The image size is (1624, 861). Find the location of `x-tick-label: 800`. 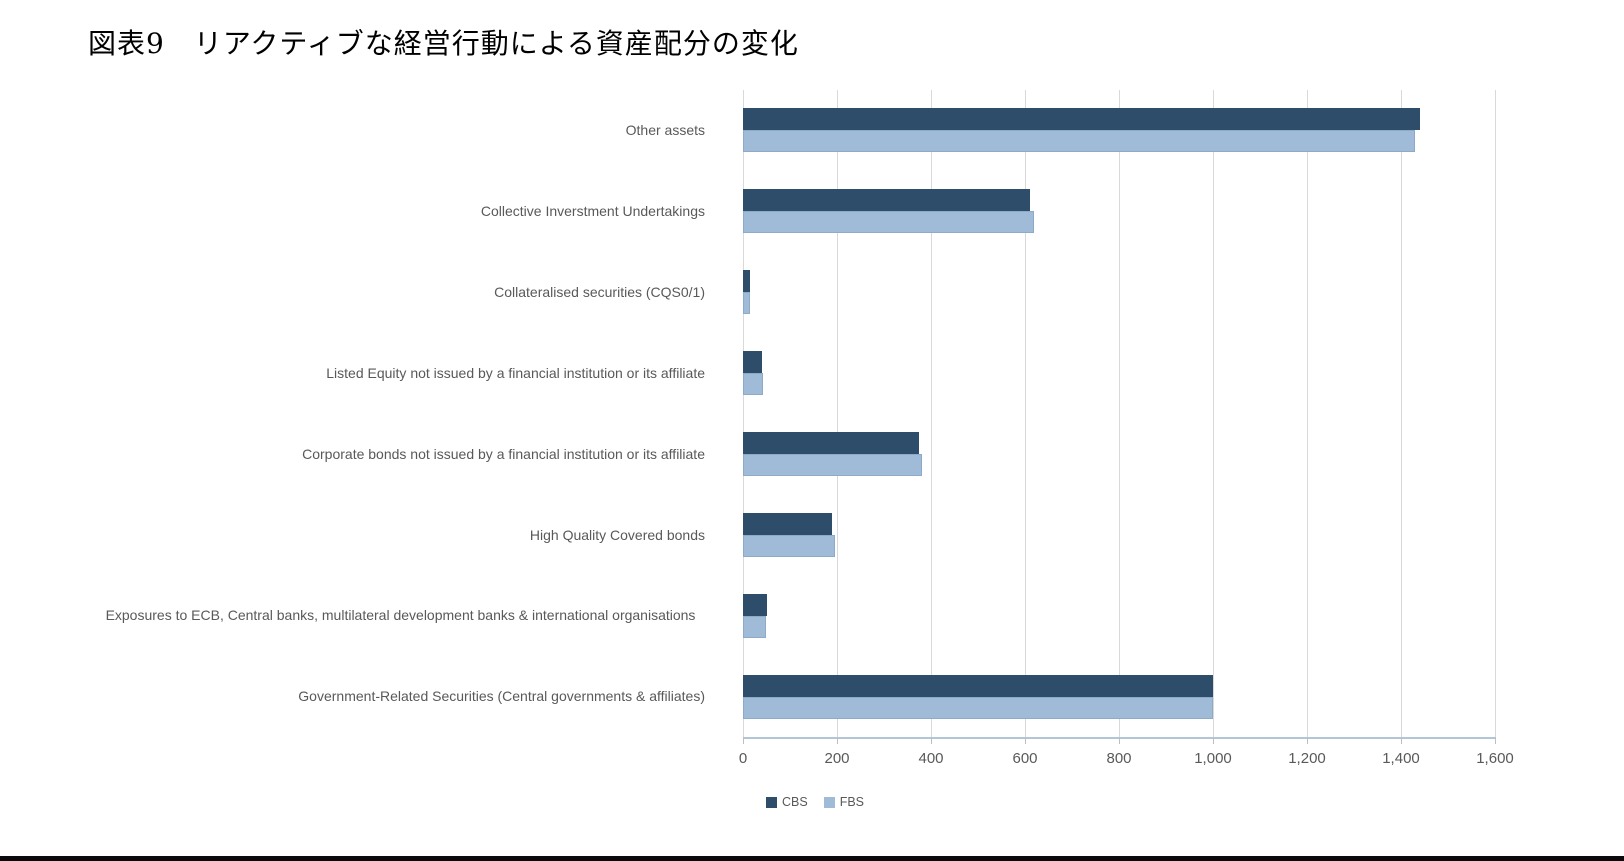

x-tick-label: 800 is located at coordinates (1119, 758).